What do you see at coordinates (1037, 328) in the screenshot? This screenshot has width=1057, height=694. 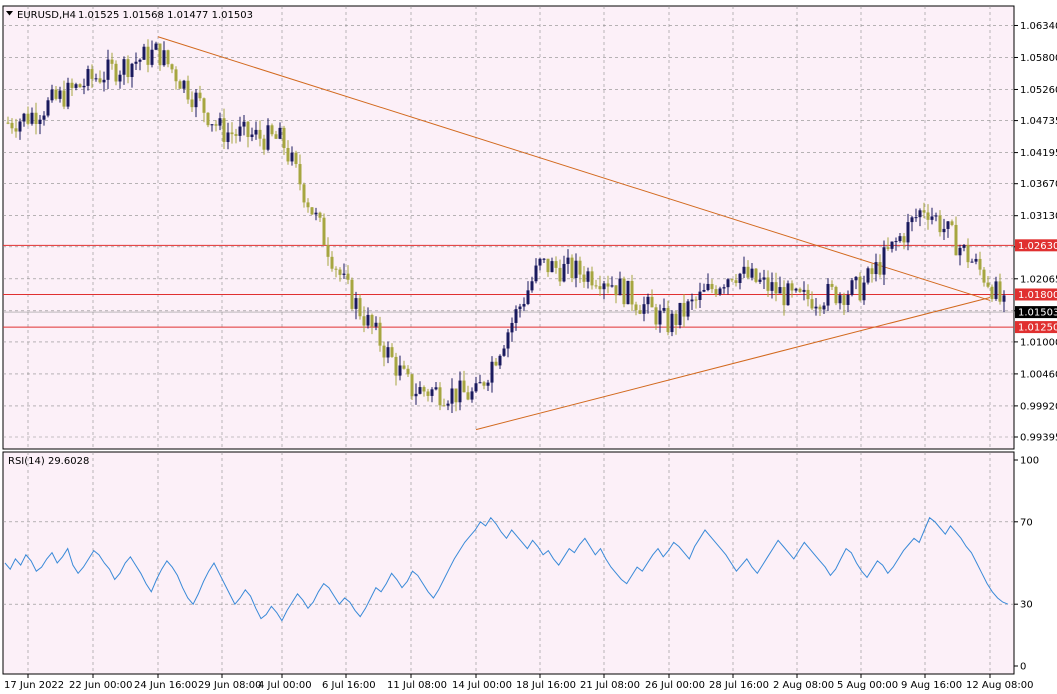 I see `level-tag-label: 1.01250` at bounding box center [1037, 328].